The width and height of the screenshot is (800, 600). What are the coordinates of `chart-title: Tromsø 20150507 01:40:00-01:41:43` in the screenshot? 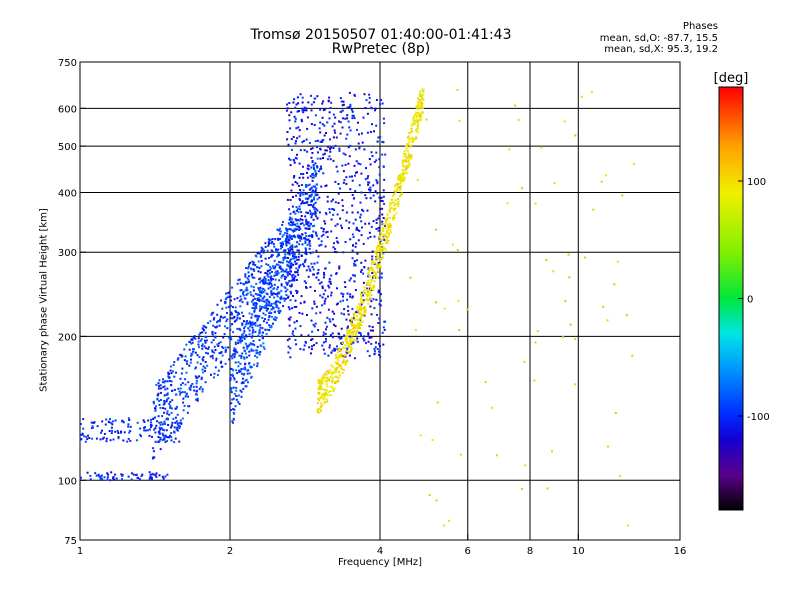 It's located at (381, 35).